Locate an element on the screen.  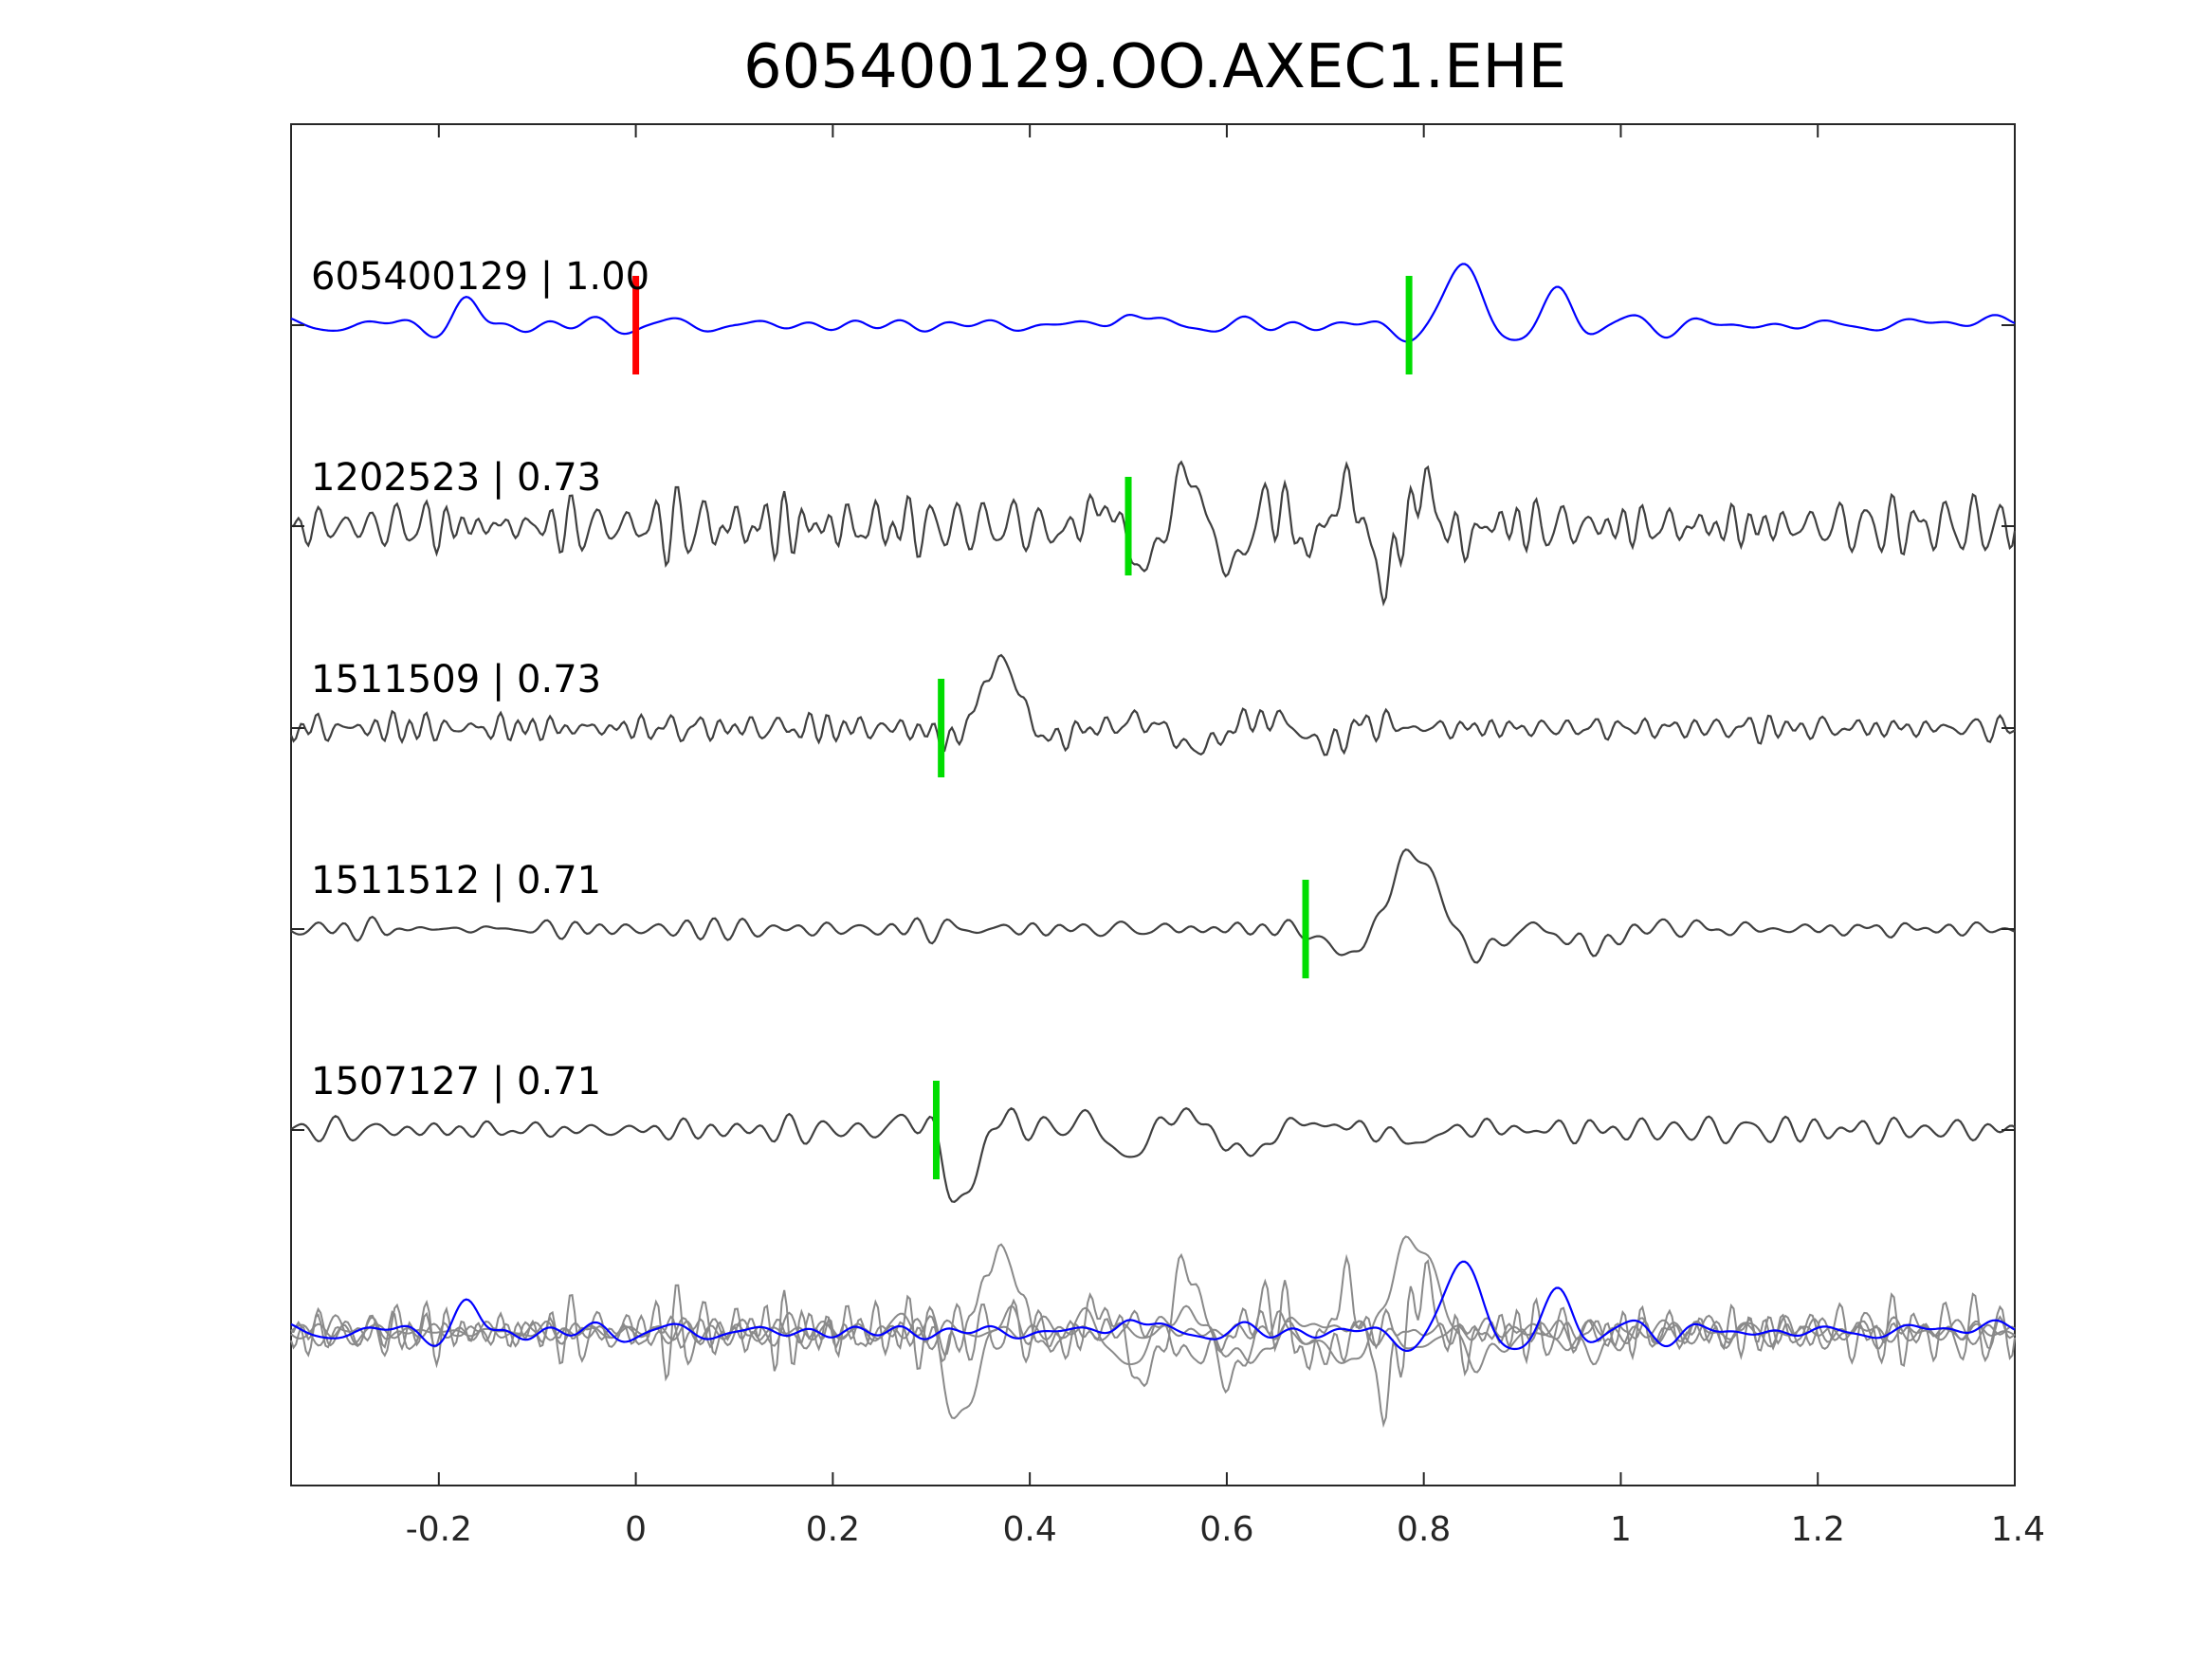
x-tick-label: 0.6 is located at coordinates (1226, 1529).